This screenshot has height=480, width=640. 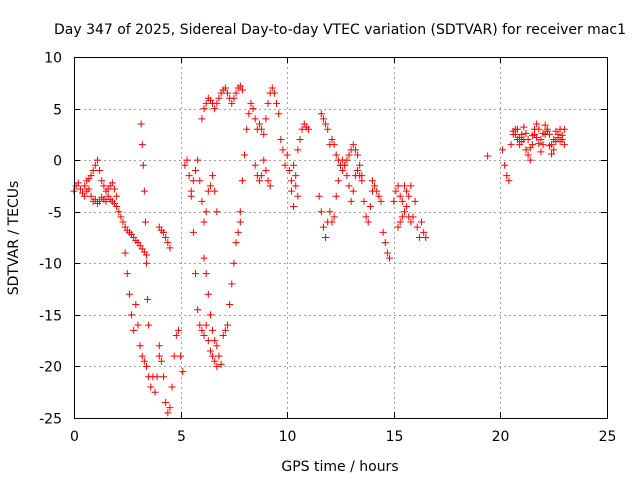 I want to click on data-series-arc-f, so click(x=164, y=237).